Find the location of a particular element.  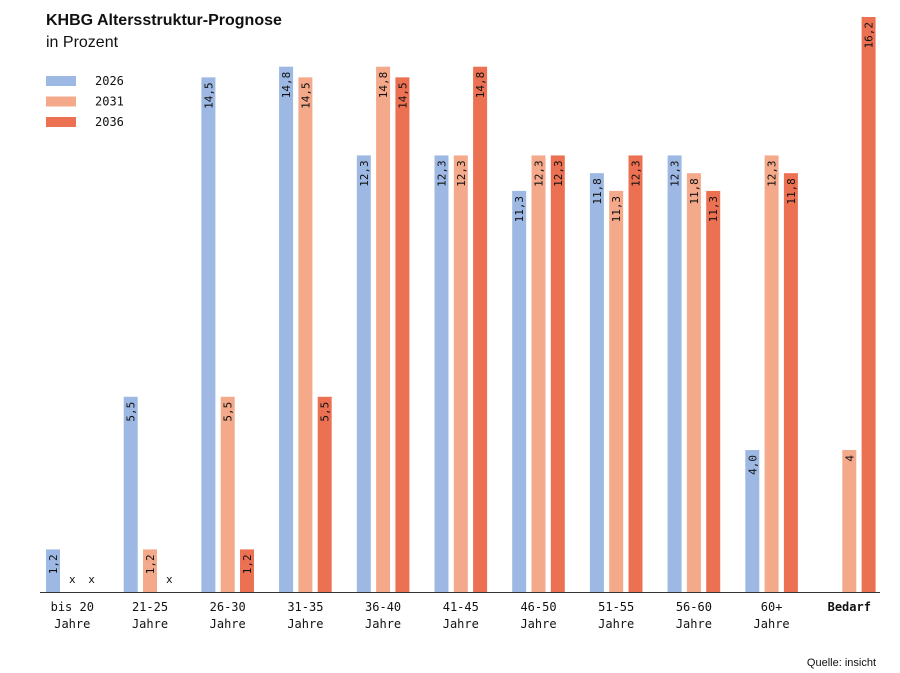

bar-value-label: 4 is located at coordinates (849, 458).